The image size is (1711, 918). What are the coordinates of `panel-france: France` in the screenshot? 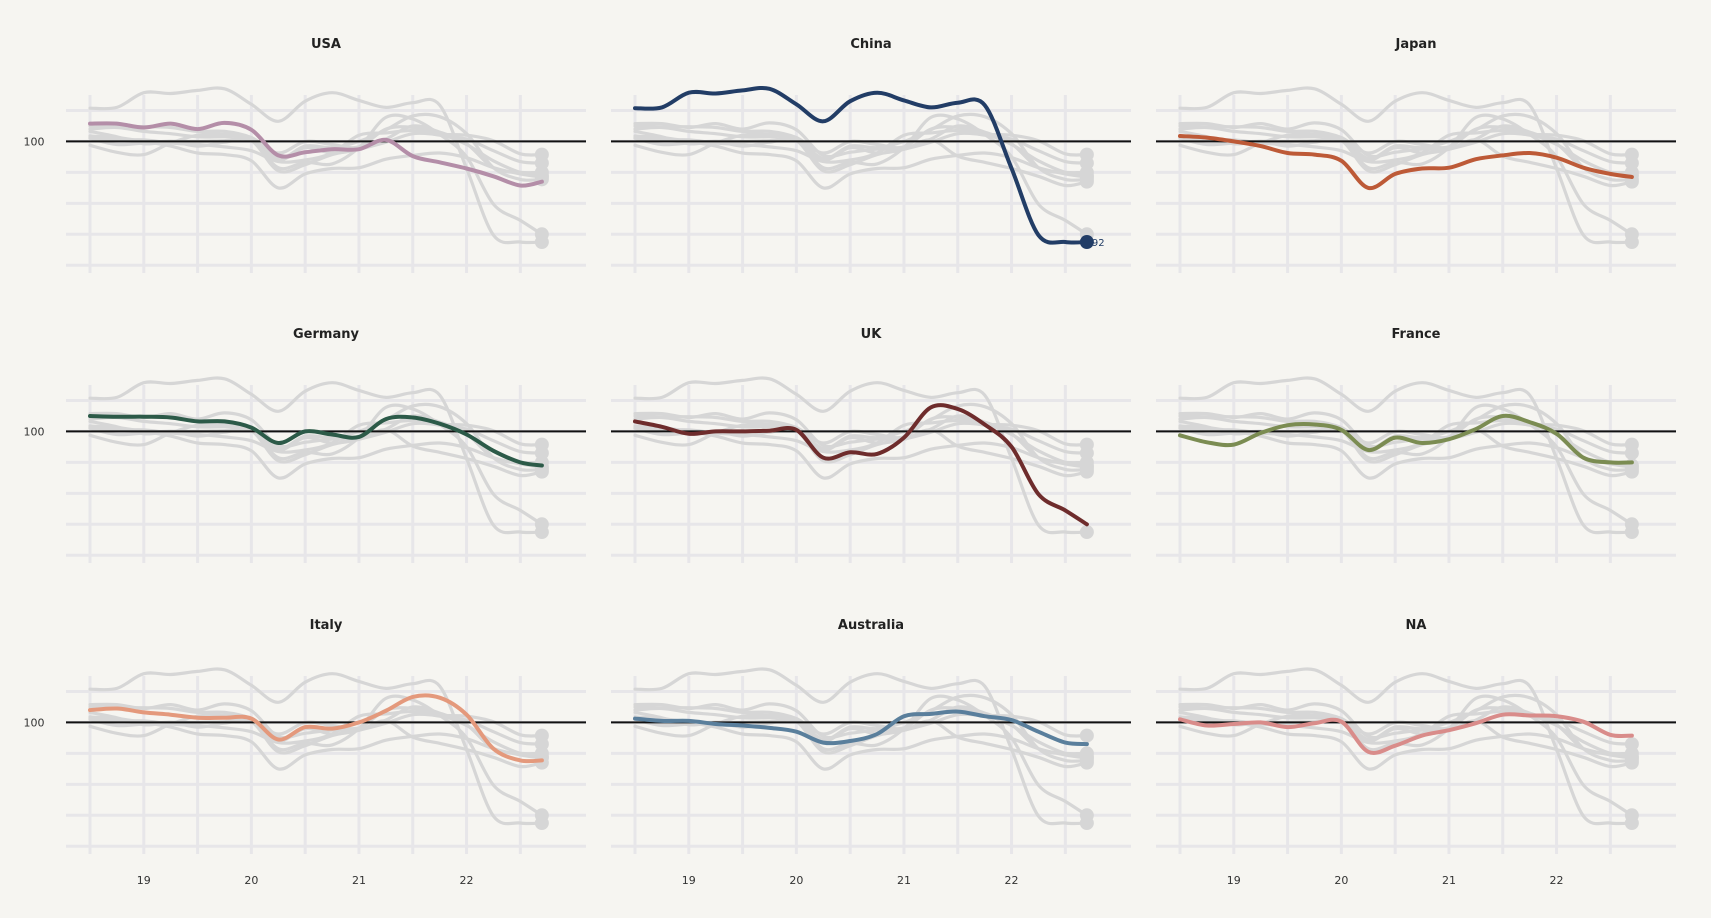 It's located at (1416, 445).